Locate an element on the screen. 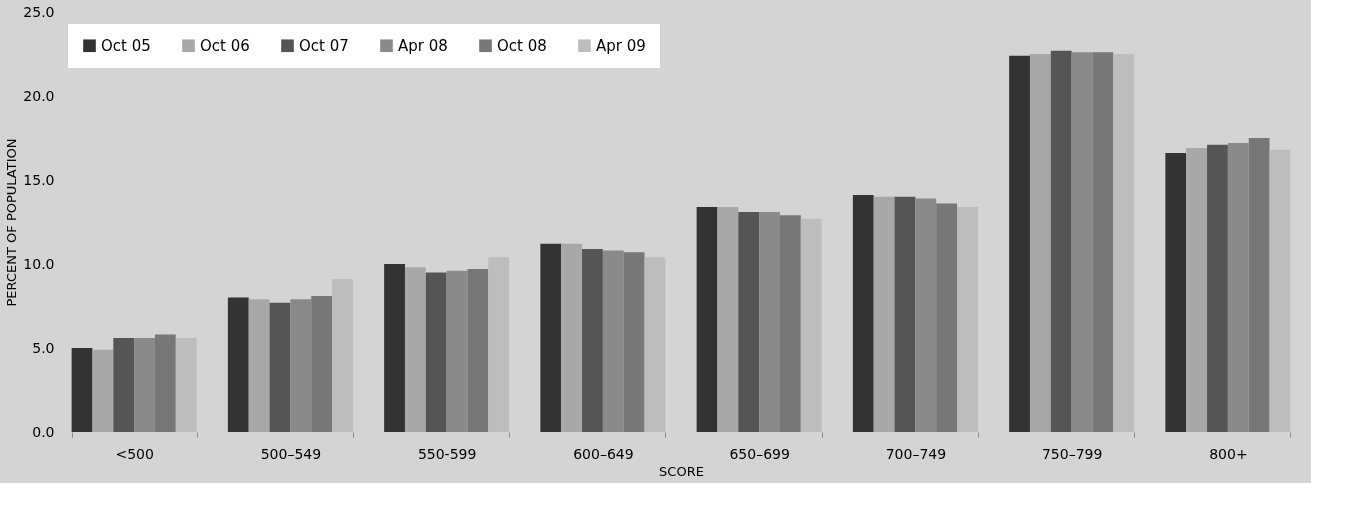 This screenshot has height=523, width=1362. y-tick-label: 25.0 is located at coordinates (39, 11).